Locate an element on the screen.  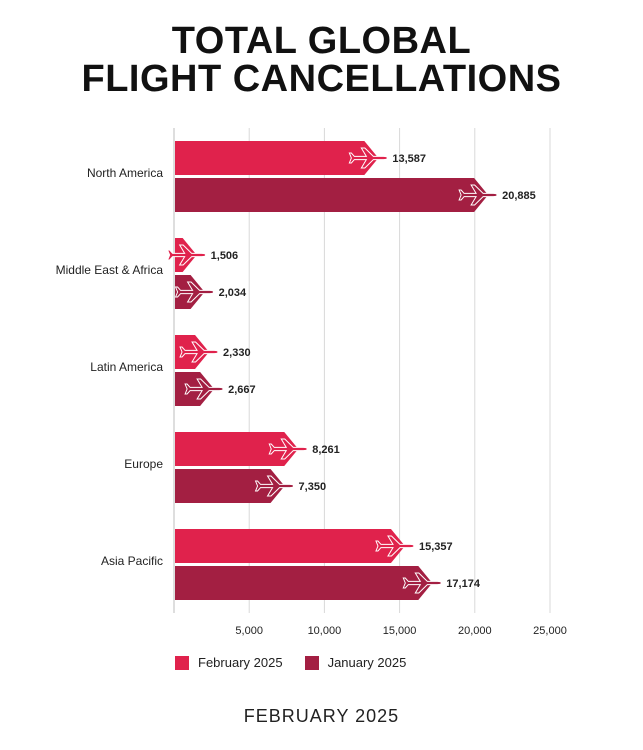
legend-item-january: January 2025 is located at coordinates (355, 662).